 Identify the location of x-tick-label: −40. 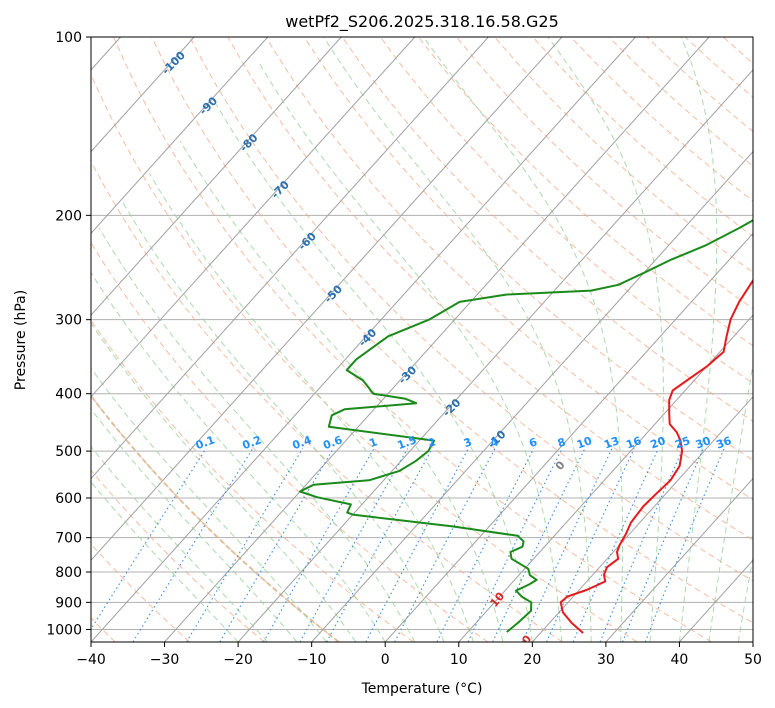
(91, 660).